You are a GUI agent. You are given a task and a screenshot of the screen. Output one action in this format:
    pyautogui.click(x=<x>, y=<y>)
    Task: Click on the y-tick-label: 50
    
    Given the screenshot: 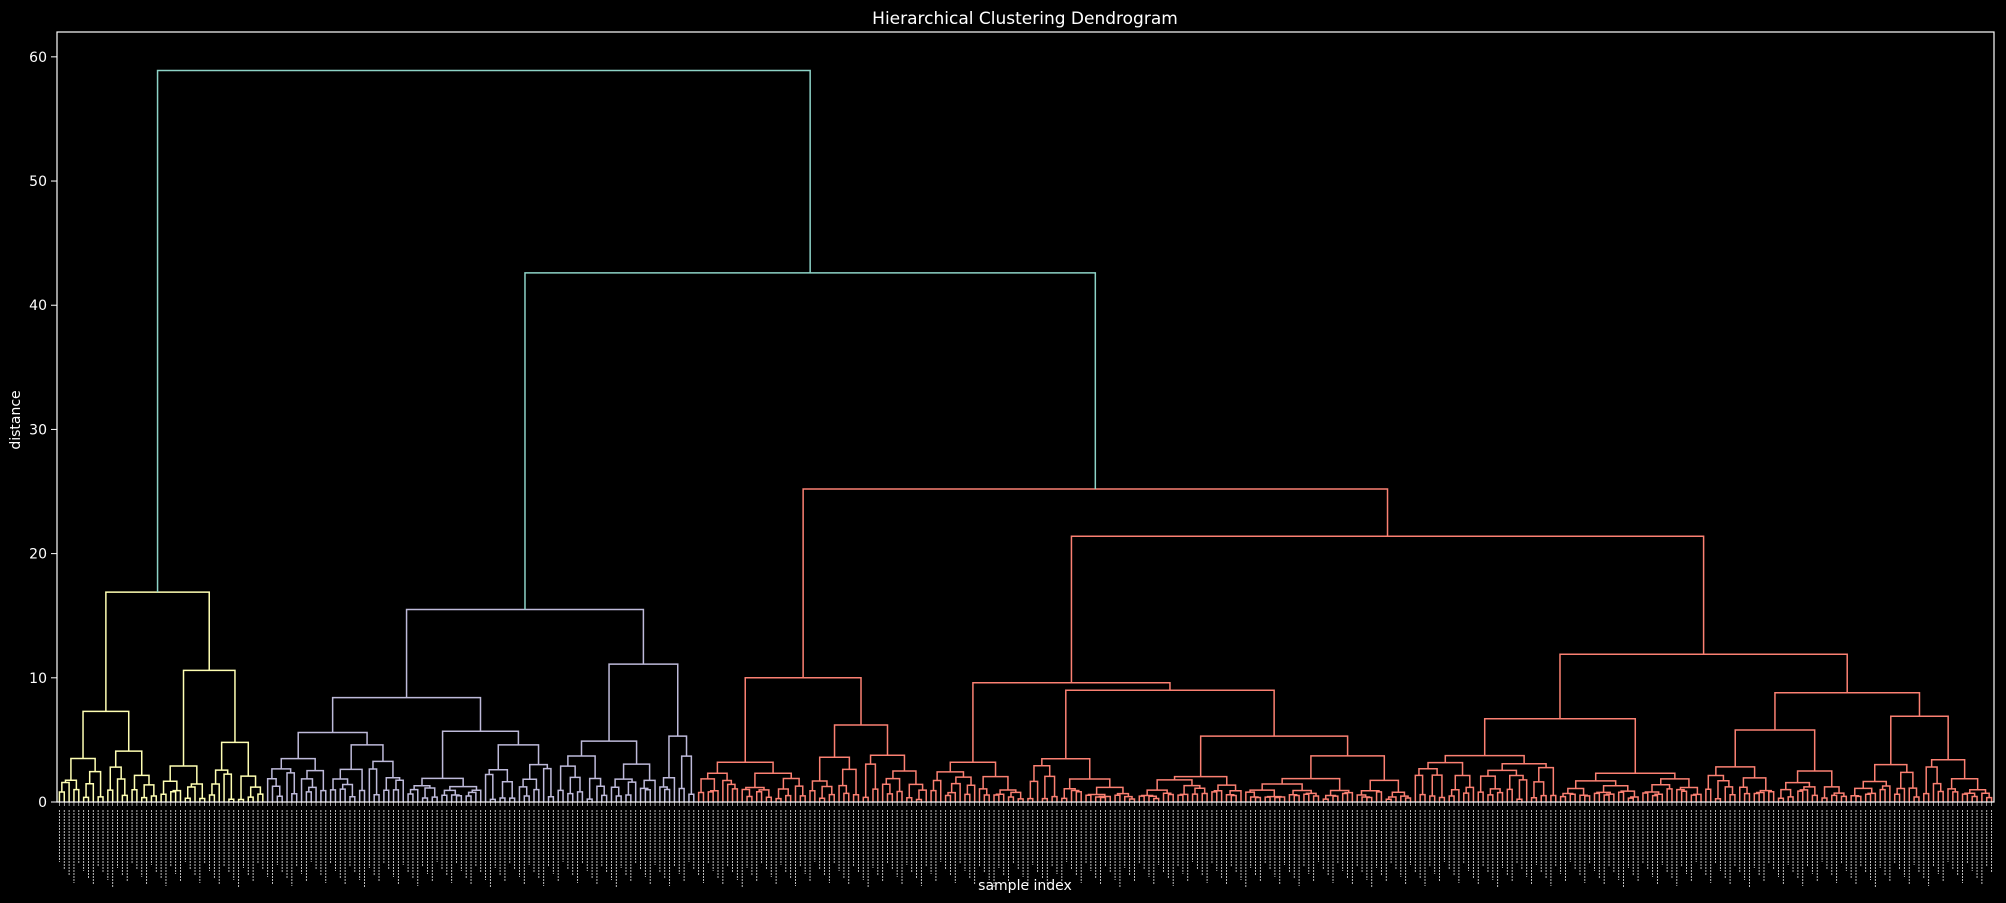 What is the action you would take?
    pyautogui.click(x=38, y=182)
    